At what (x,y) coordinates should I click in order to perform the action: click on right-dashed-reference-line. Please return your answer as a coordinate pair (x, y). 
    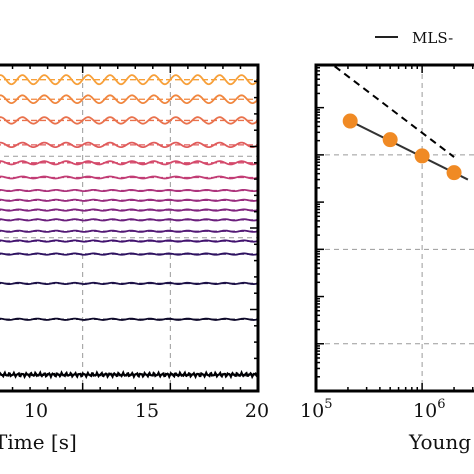
    Looking at the image, I should click on (394, 111).